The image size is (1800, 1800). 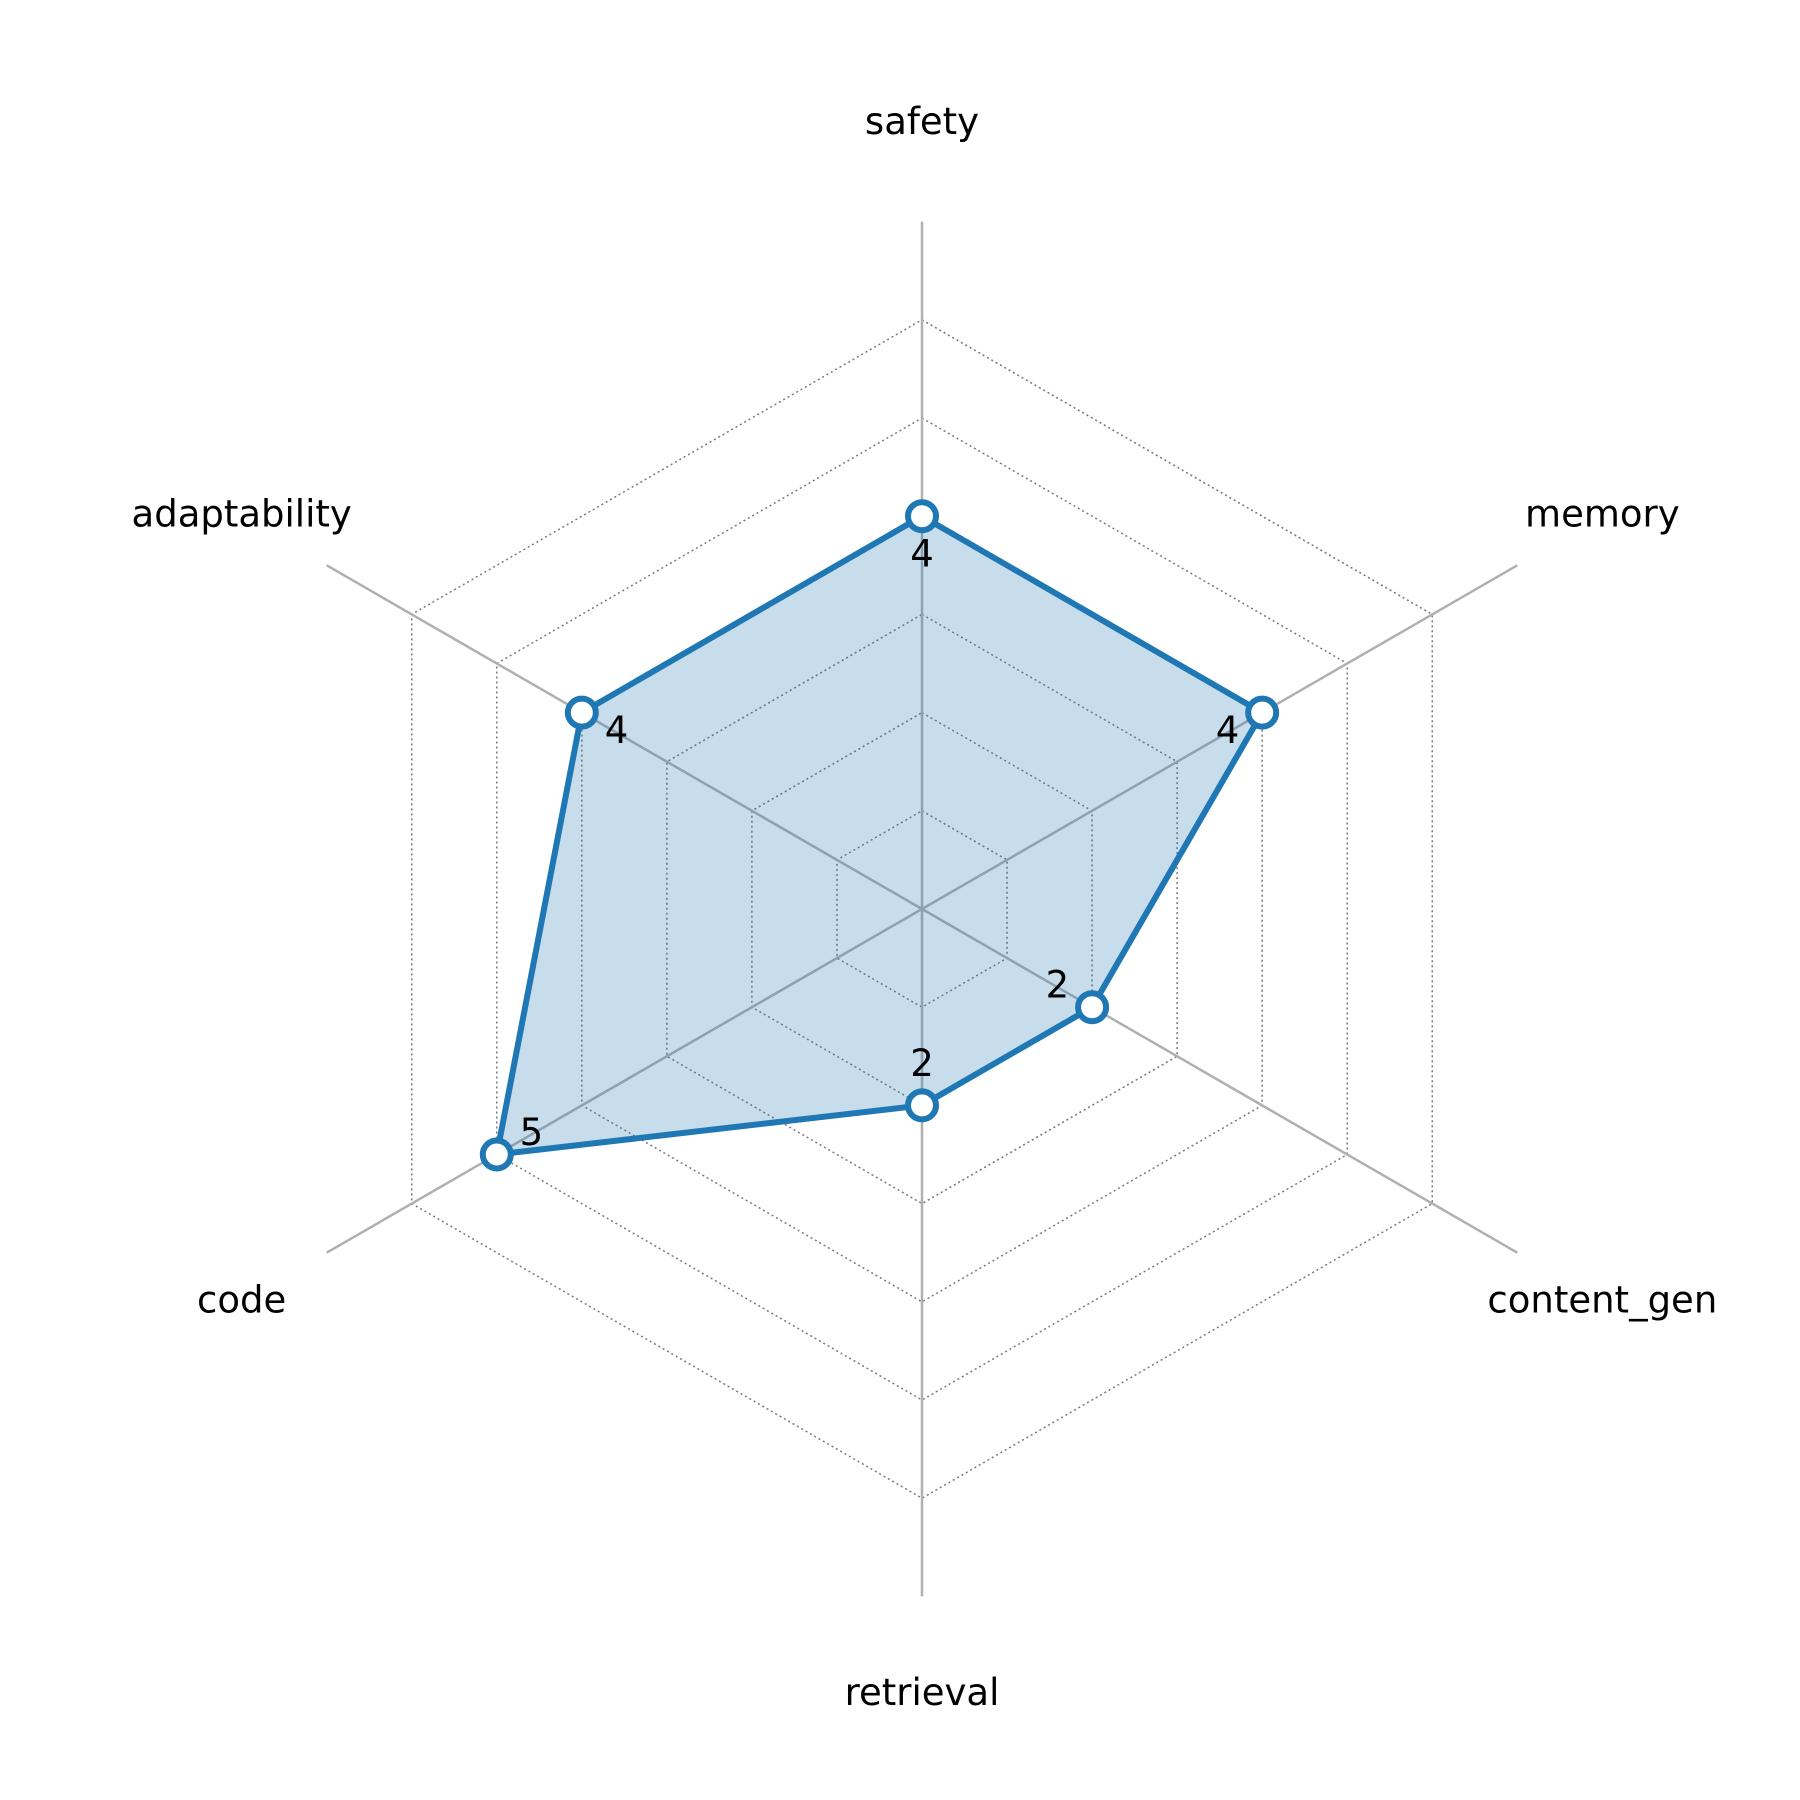 What do you see at coordinates (1602, 514) in the screenshot?
I see `category-label: memory` at bounding box center [1602, 514].